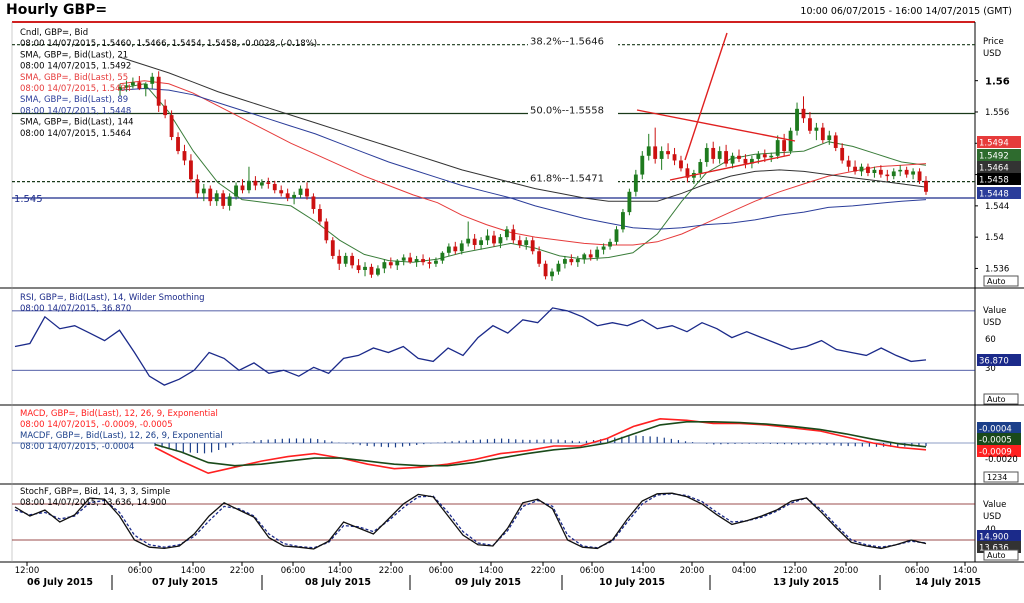 Image resolution: width=1024 pixels, height=603 pixels. What do you see at coordinates (744, 571) in the screenshot?
I see `time-tick-label: 04:00` at bounding box center [744, 571].